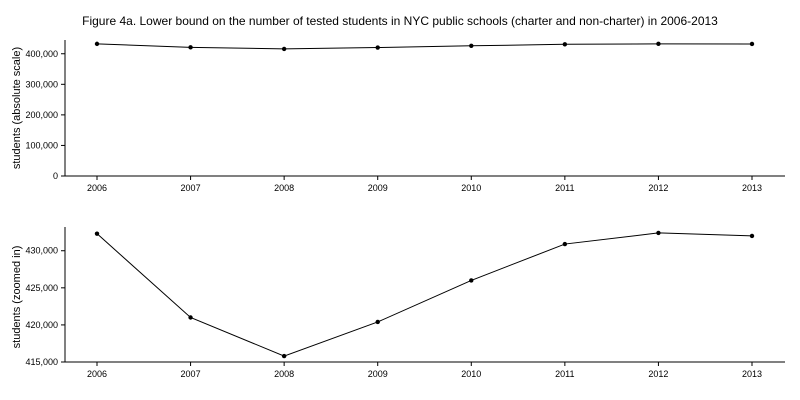 This screenshot has width=800, height=400. What do you see at coordinates (41, 54) in the screenshot?
I see `y-tick-label: 400,000` at bounding box center [41, 54].